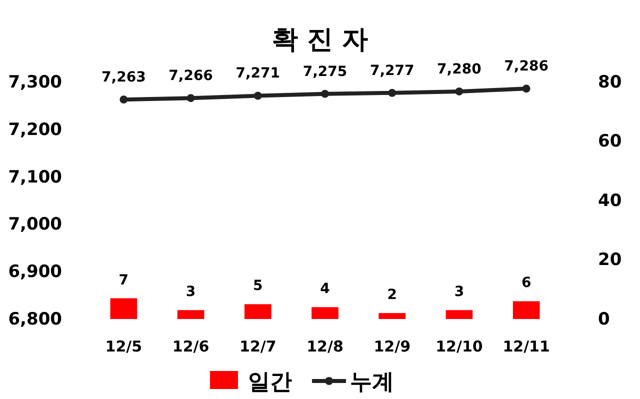 The image size is (640, 399). I want to click on data-label: 6, so click(526, 283).